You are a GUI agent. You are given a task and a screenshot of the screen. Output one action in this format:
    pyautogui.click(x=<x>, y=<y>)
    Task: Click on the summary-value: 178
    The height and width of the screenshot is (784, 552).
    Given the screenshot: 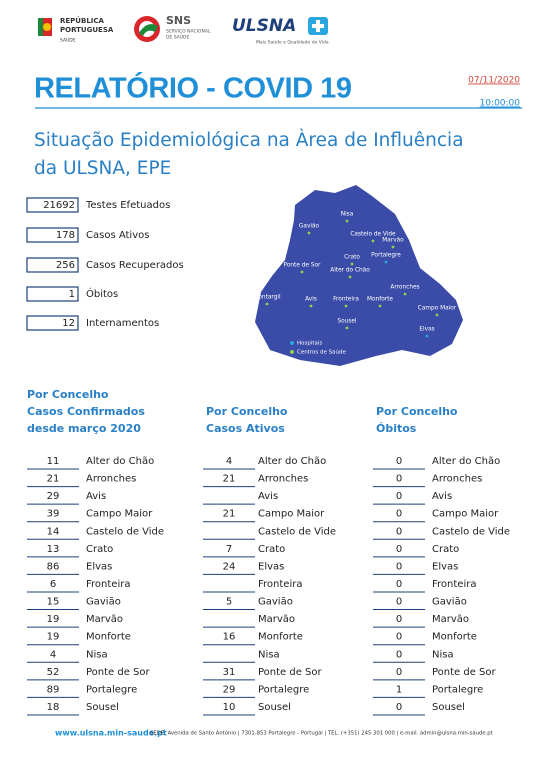 What is the action you would take?
    pyautogui.click(x=65, y=235)
    